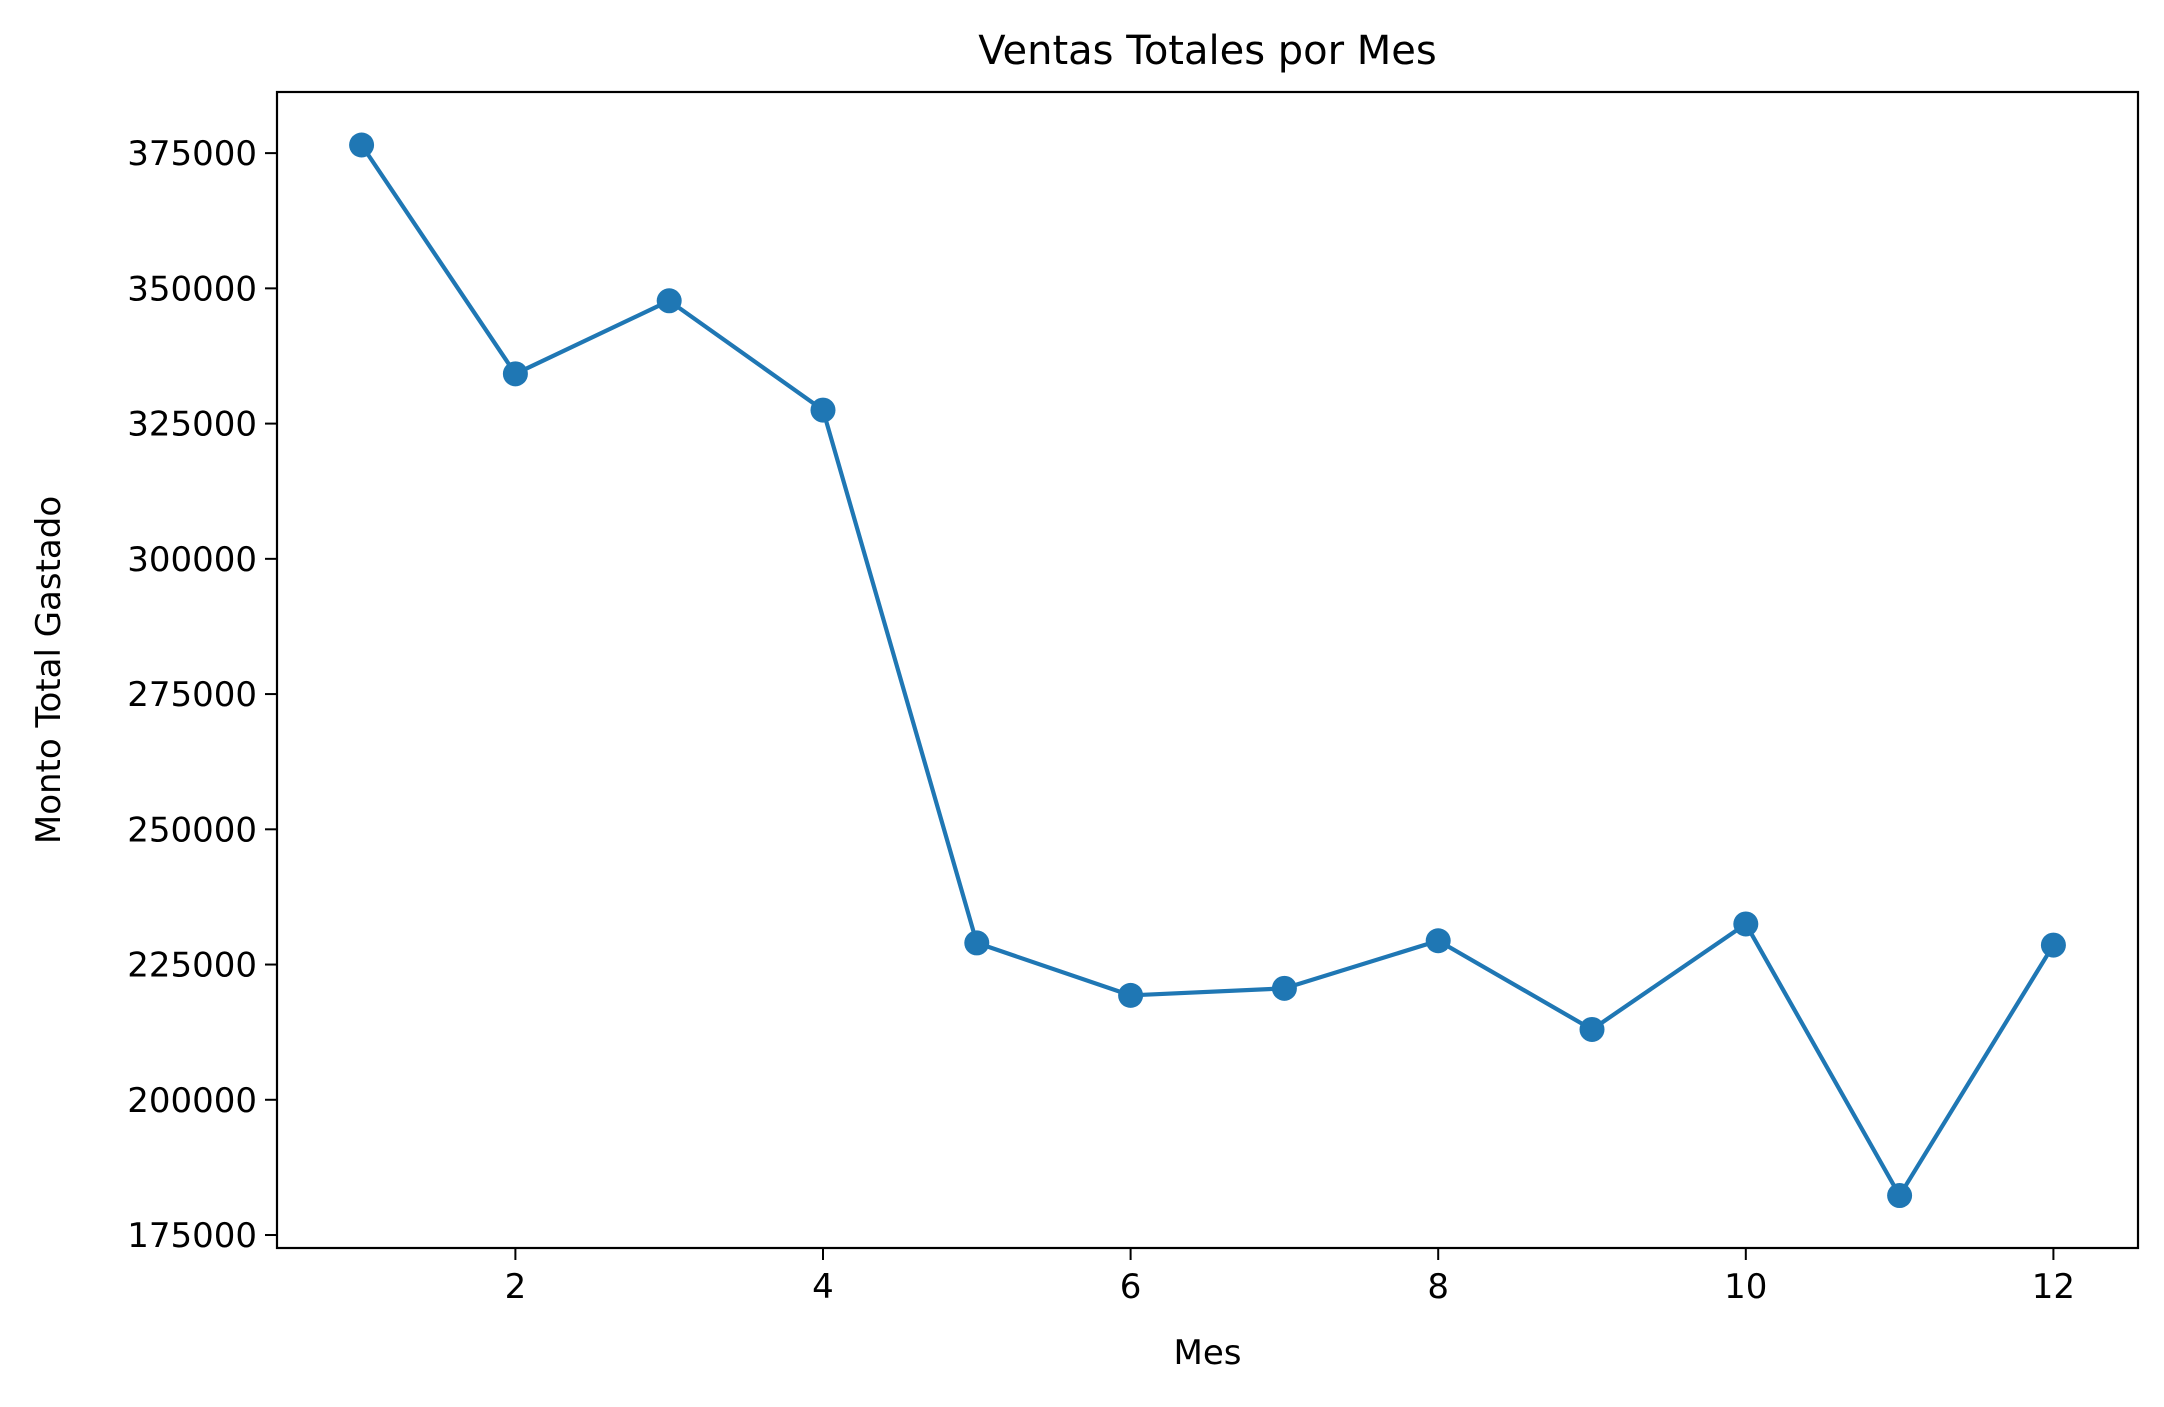 The width and height of the screenshot is (2164, 1407). Describe the element at coordinates (192, 830) in the screenshot. I see `y-tick-label: 250000` at that location.